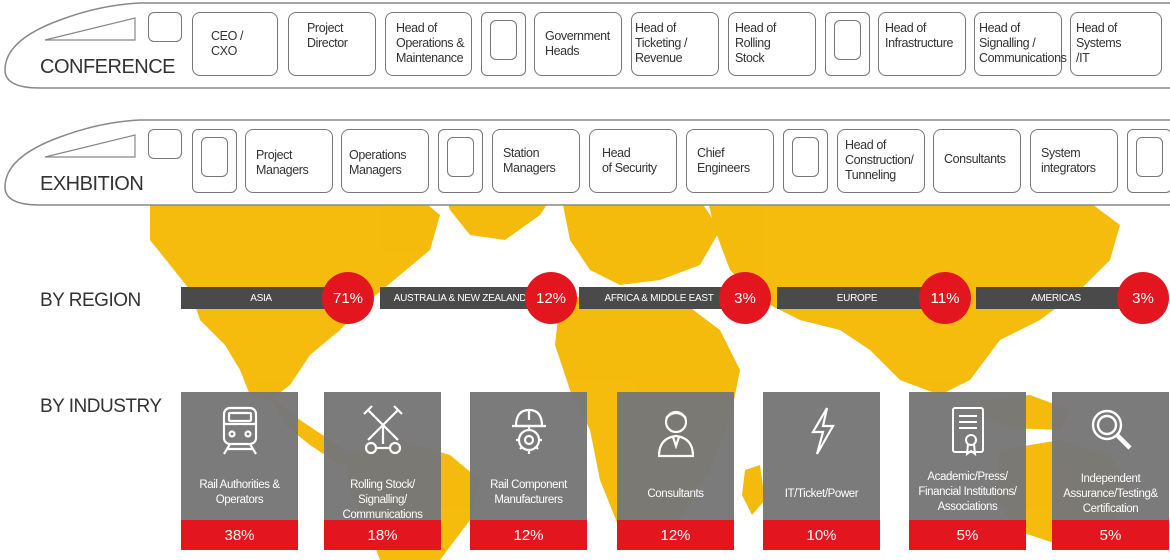 This screenshot has width=1170, height=560. What do you see at coordinates (1020, 44) in the screenshot?
I see `conference-role: Head of Signalling / Communications` at bounding box center [1020, 44].